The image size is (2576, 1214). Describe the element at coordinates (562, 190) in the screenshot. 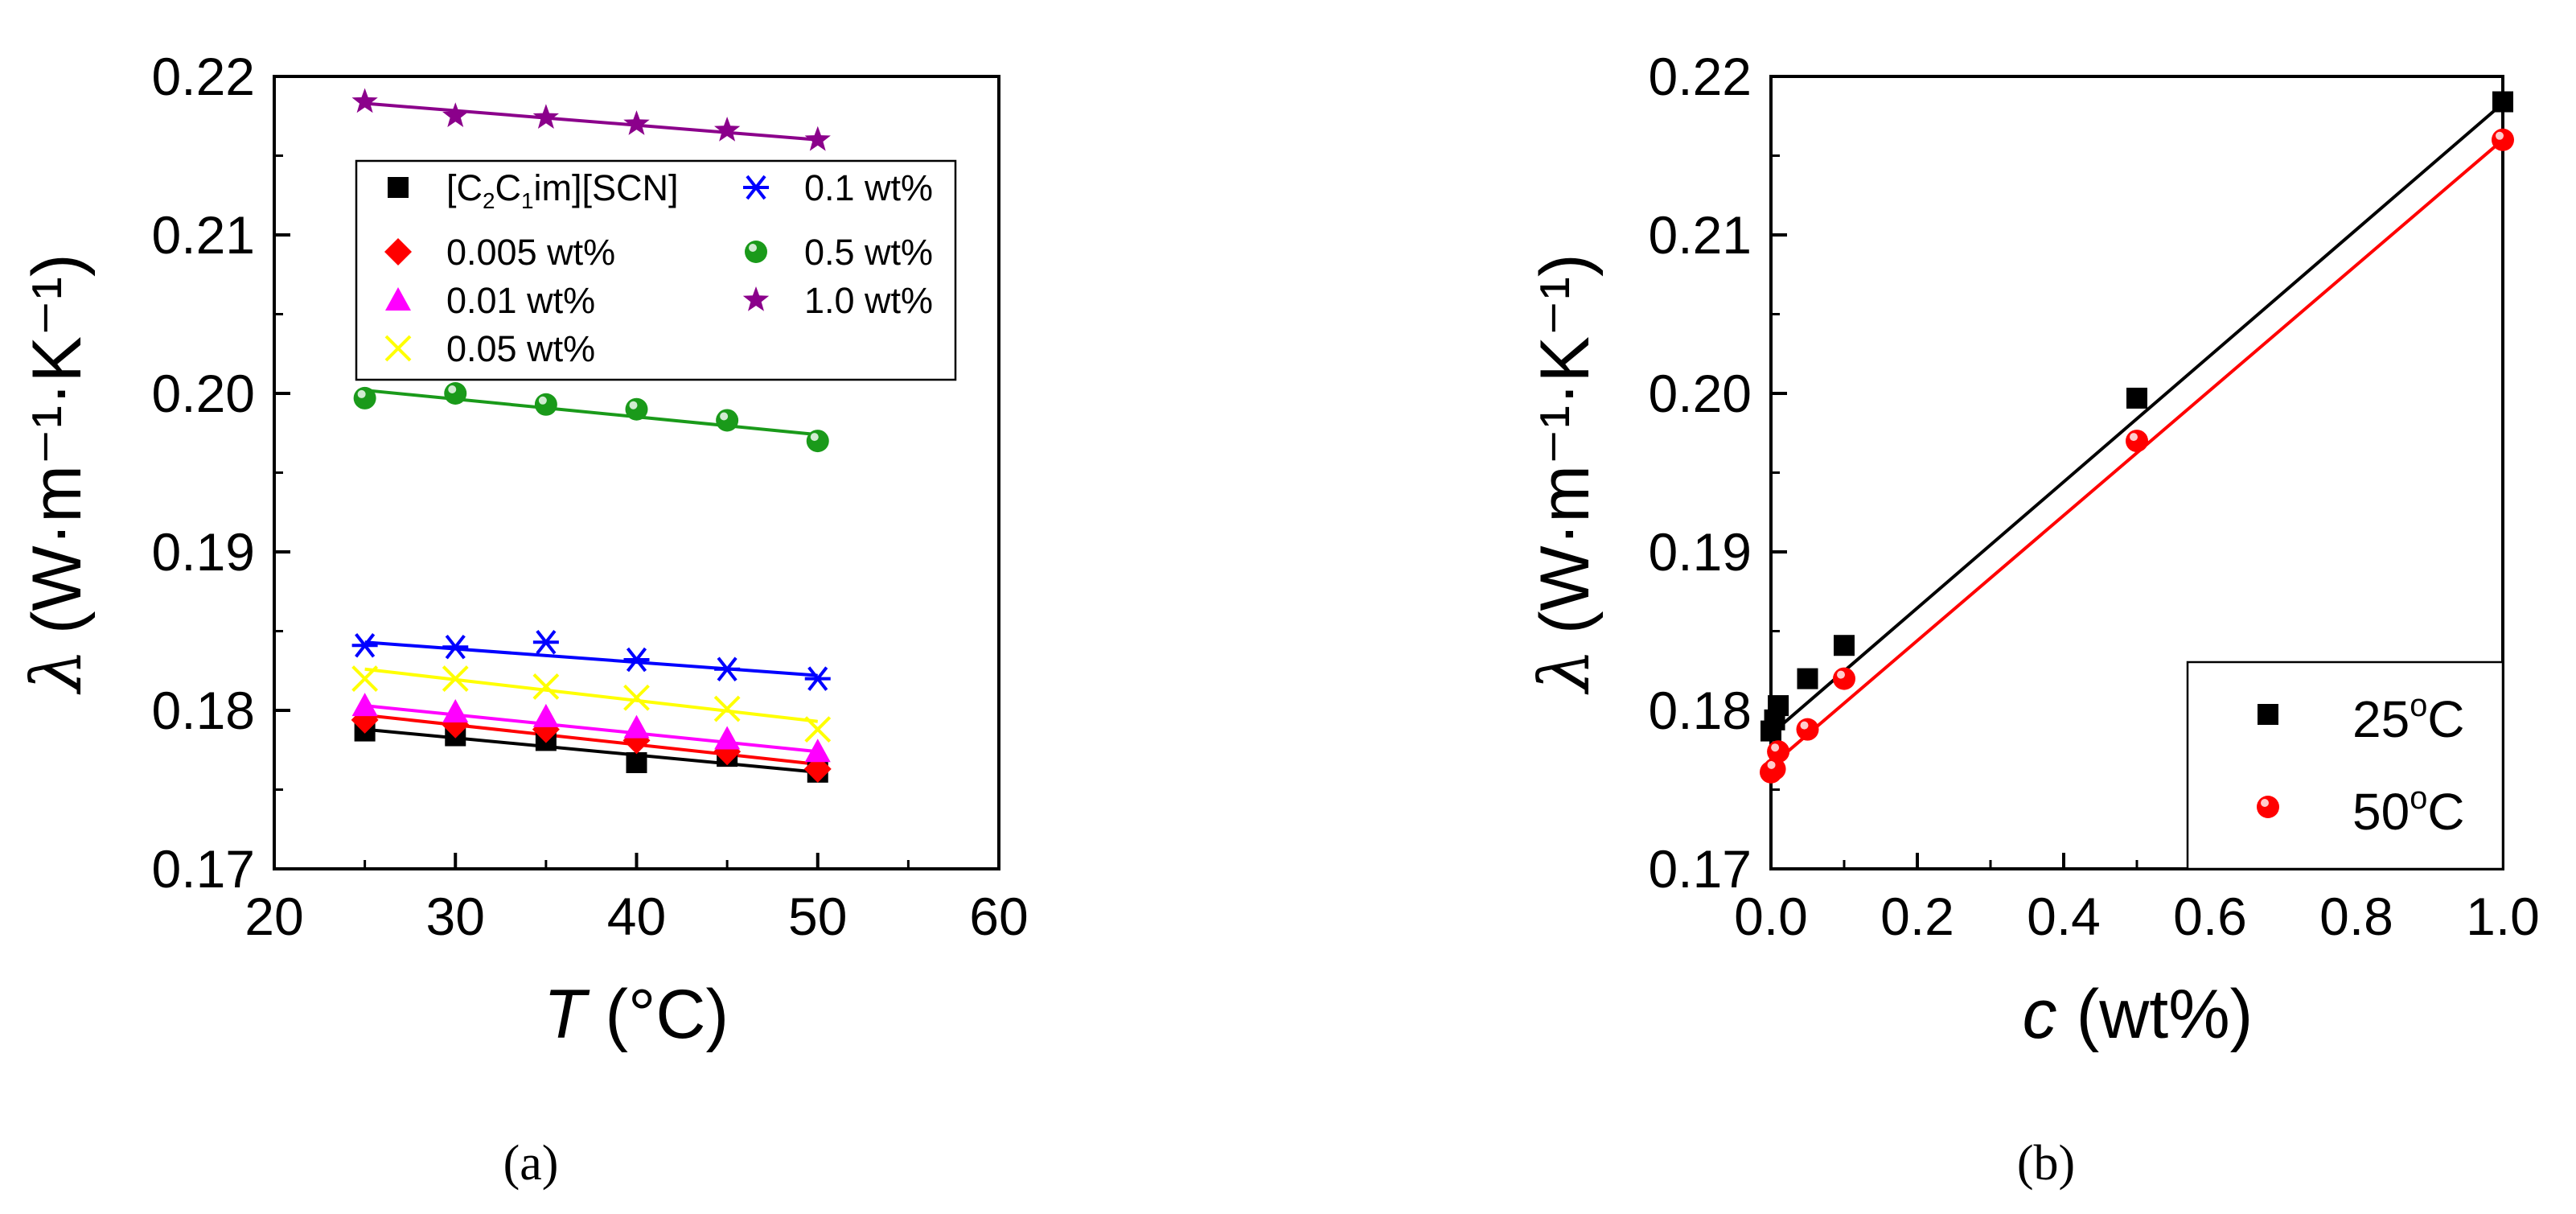

I see `legend-label-ionic-liquid: [C2C1im][SCN]` at that location.